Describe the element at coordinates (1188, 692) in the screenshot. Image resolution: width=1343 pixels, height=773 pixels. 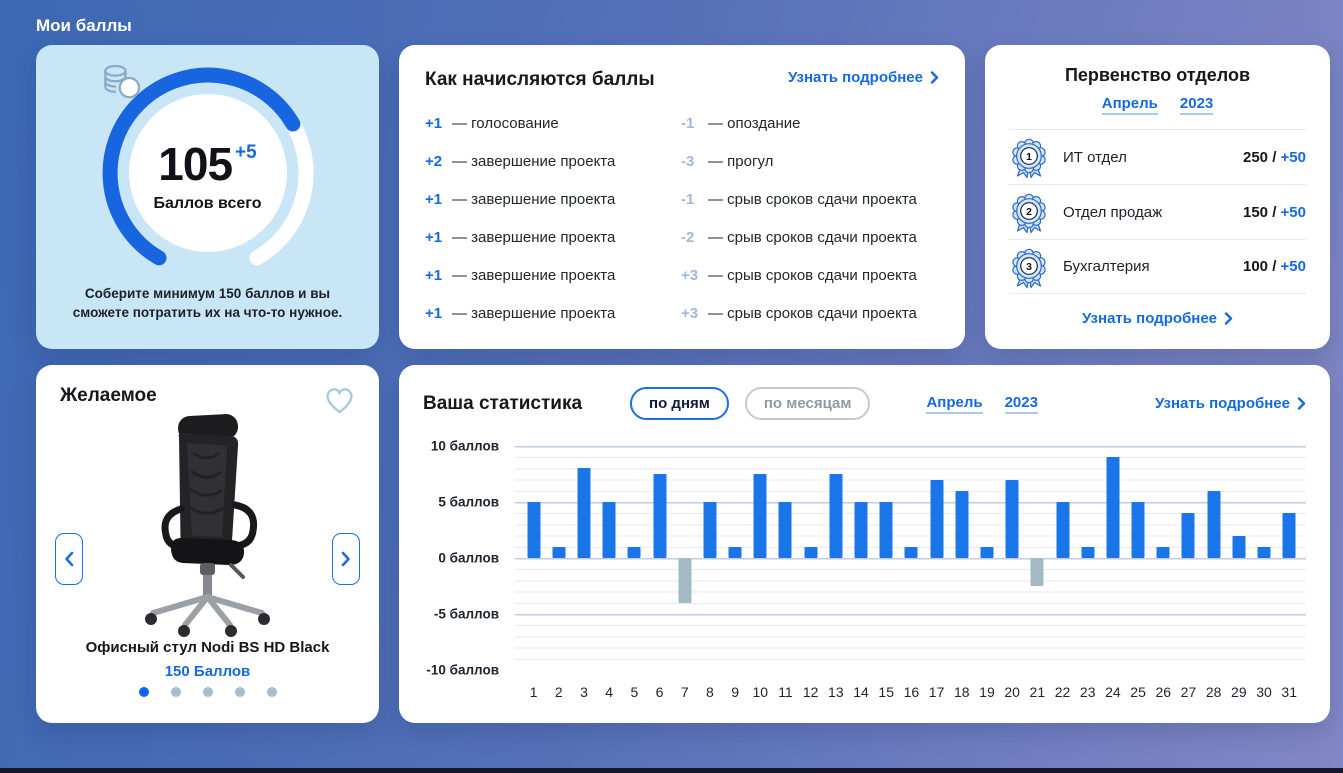
I see `x-tick-label: 27` at that location.